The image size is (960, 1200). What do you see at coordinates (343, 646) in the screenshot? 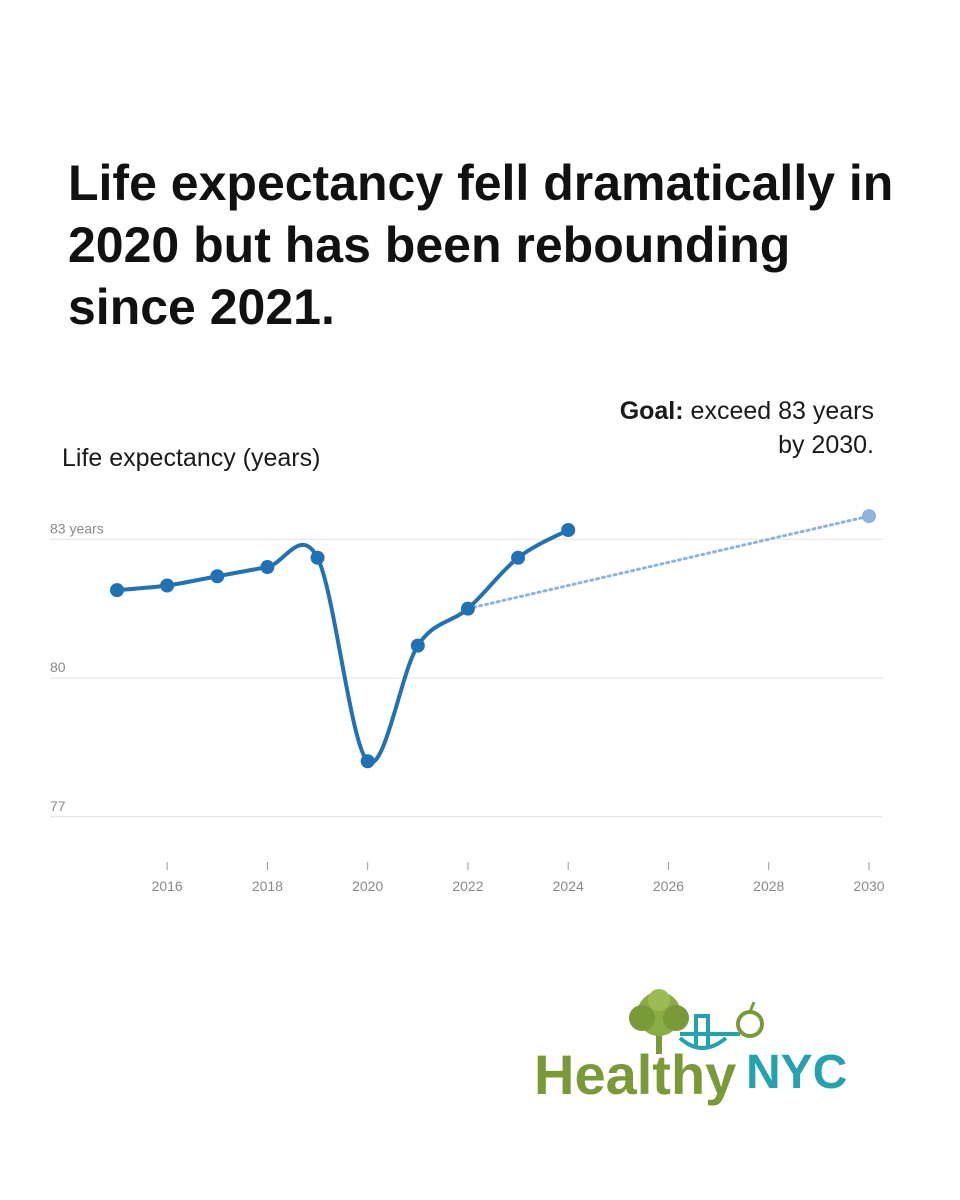
I see `series-line` at bounding box center [343, 646].